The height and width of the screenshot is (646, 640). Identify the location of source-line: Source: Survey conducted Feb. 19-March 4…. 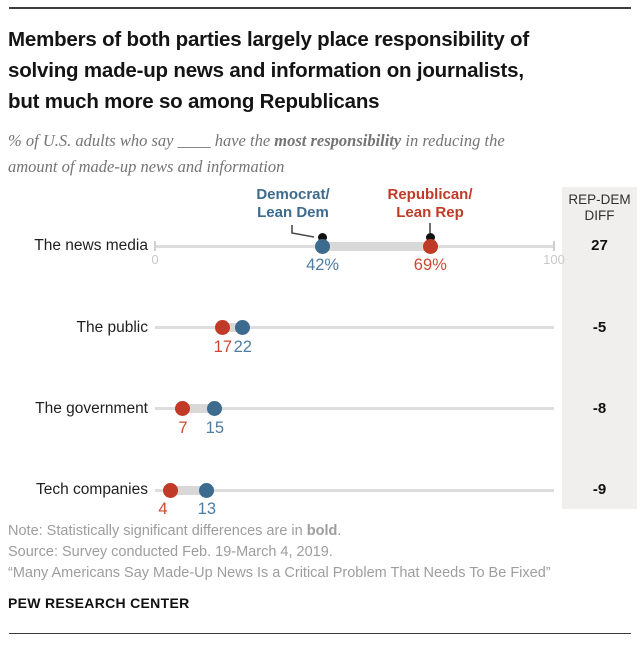
(170, 552).